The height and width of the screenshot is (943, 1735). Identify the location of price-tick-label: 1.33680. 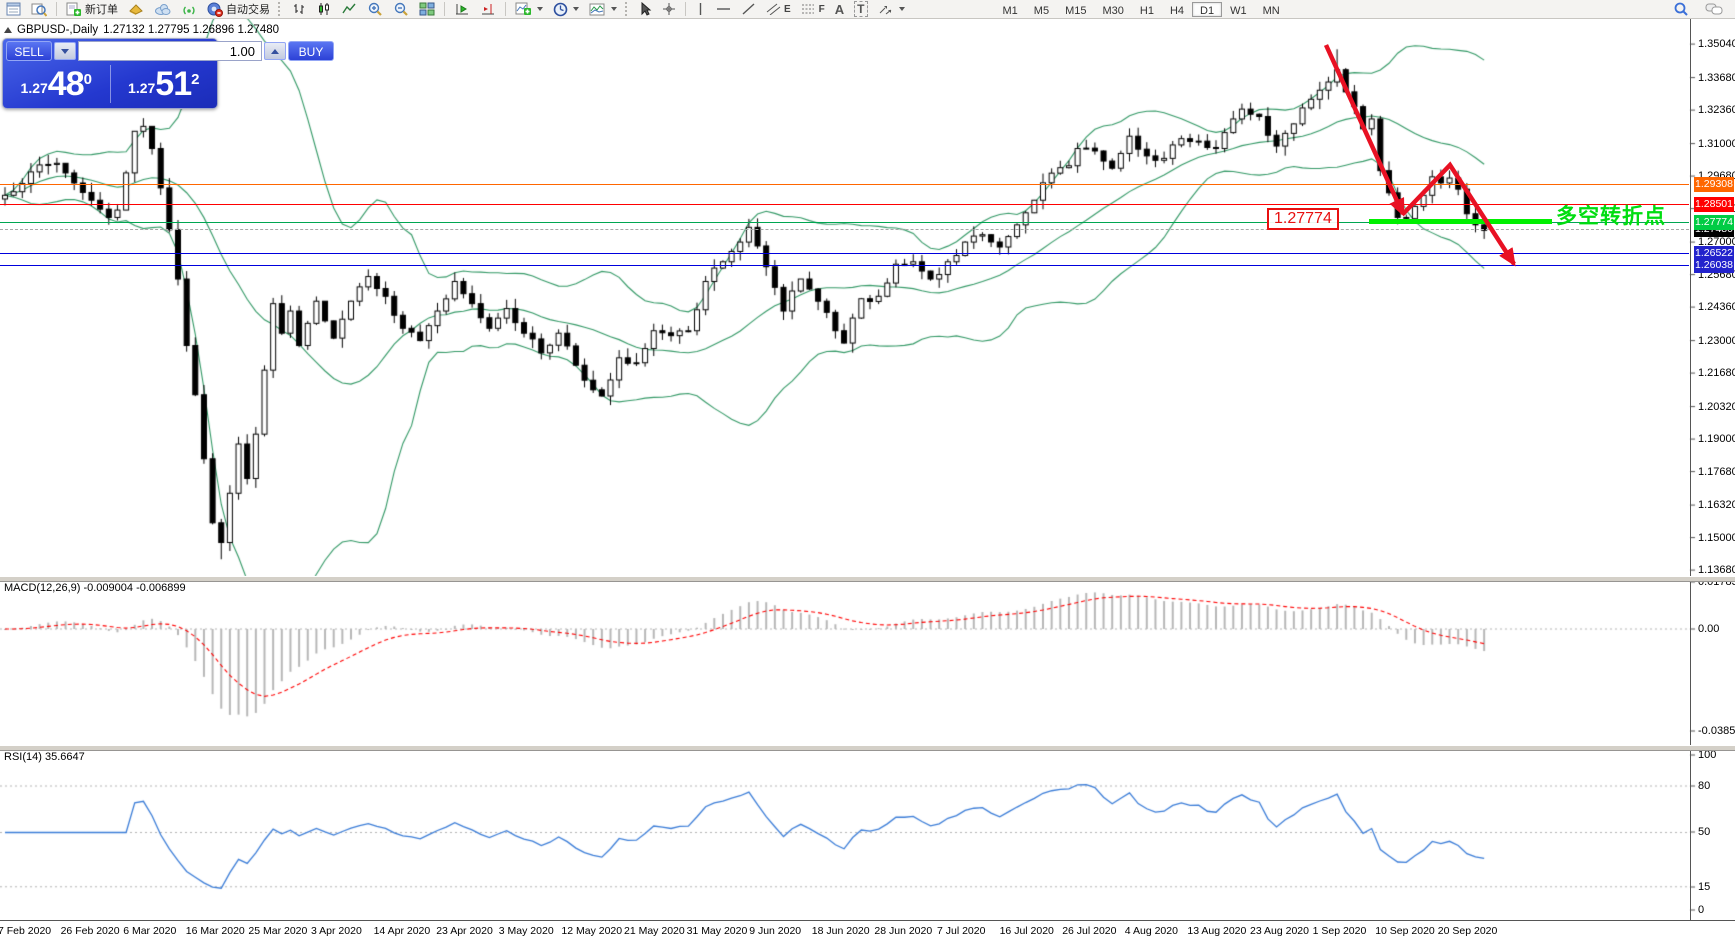
(1716, 77).